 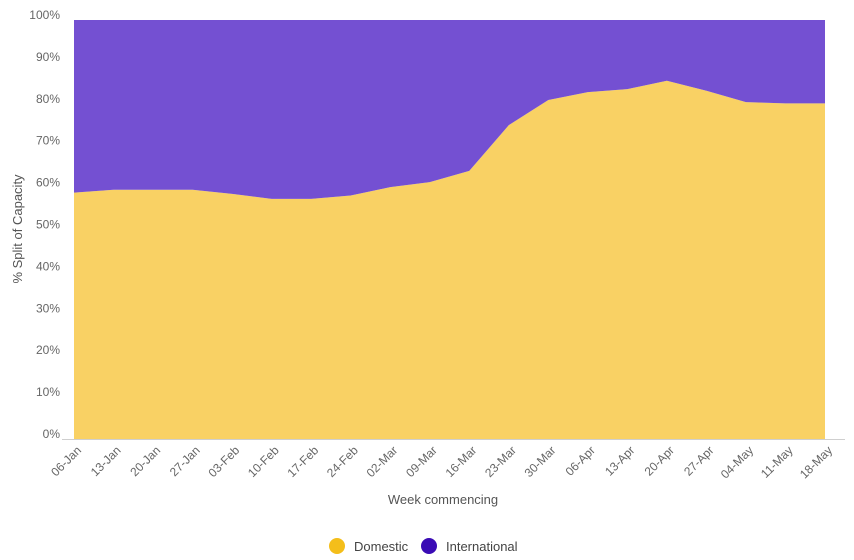 What do you see at coordinates (185, 461) in the screenshot?
I see `x-tick-label: 27-Jan` at bounding box center [185, 461].